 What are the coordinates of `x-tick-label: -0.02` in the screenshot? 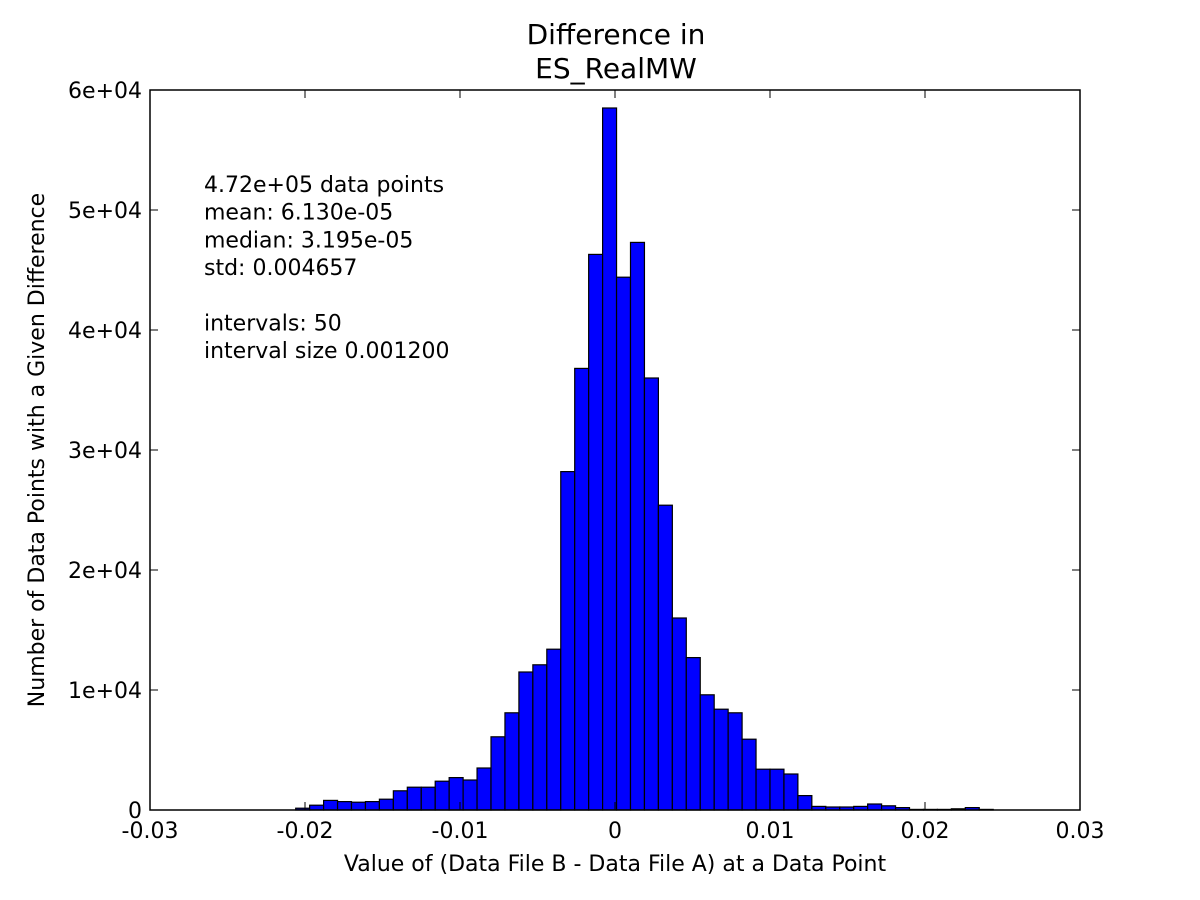 It's located at (305, 831).